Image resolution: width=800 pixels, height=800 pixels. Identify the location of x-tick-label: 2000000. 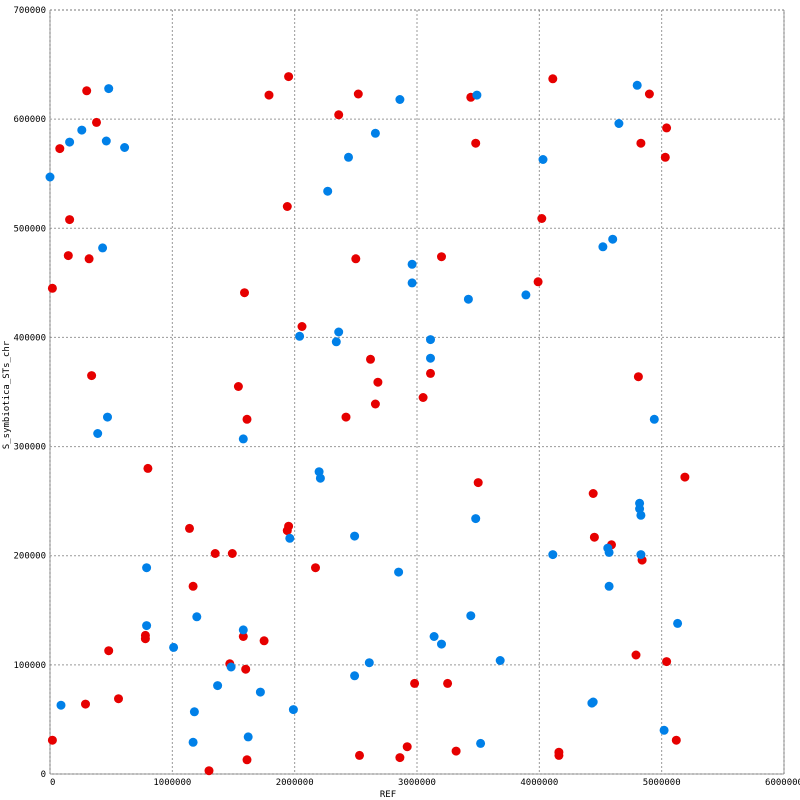
(295, 783).